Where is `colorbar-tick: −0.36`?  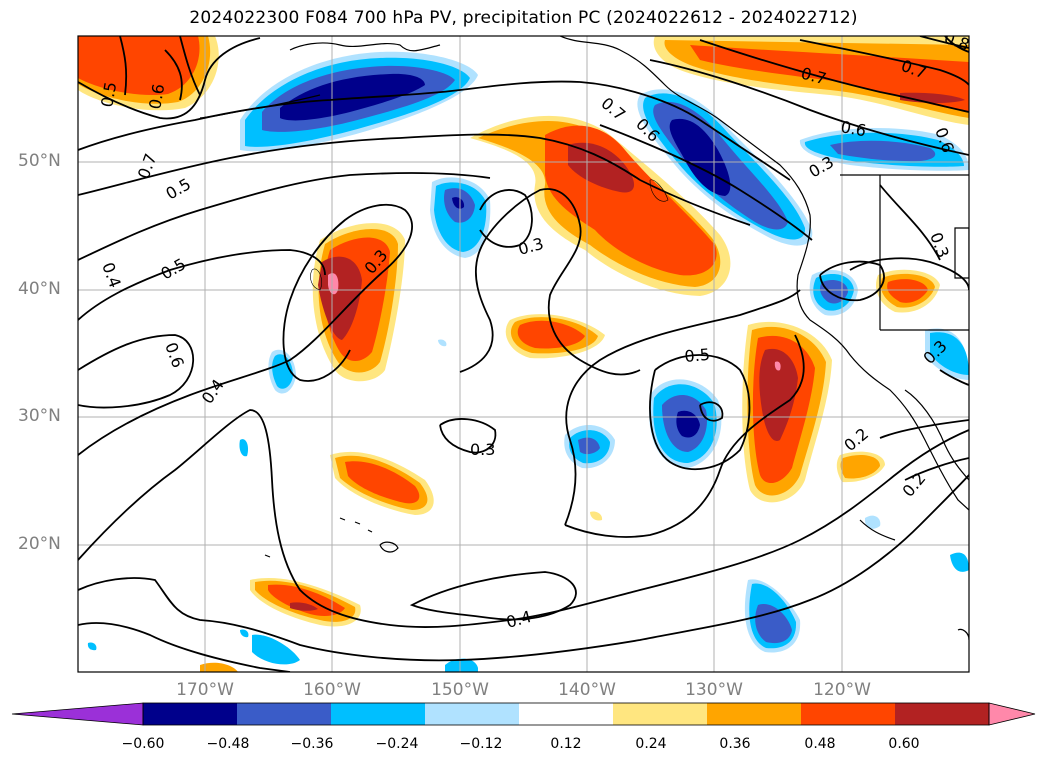 colorbar-tick: −0.36 is located at coordinates (312, 744).